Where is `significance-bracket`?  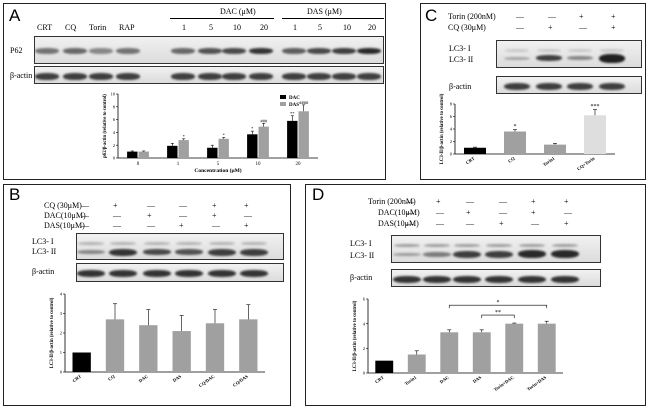 significance-bracket is located at coordinates (498, 306).